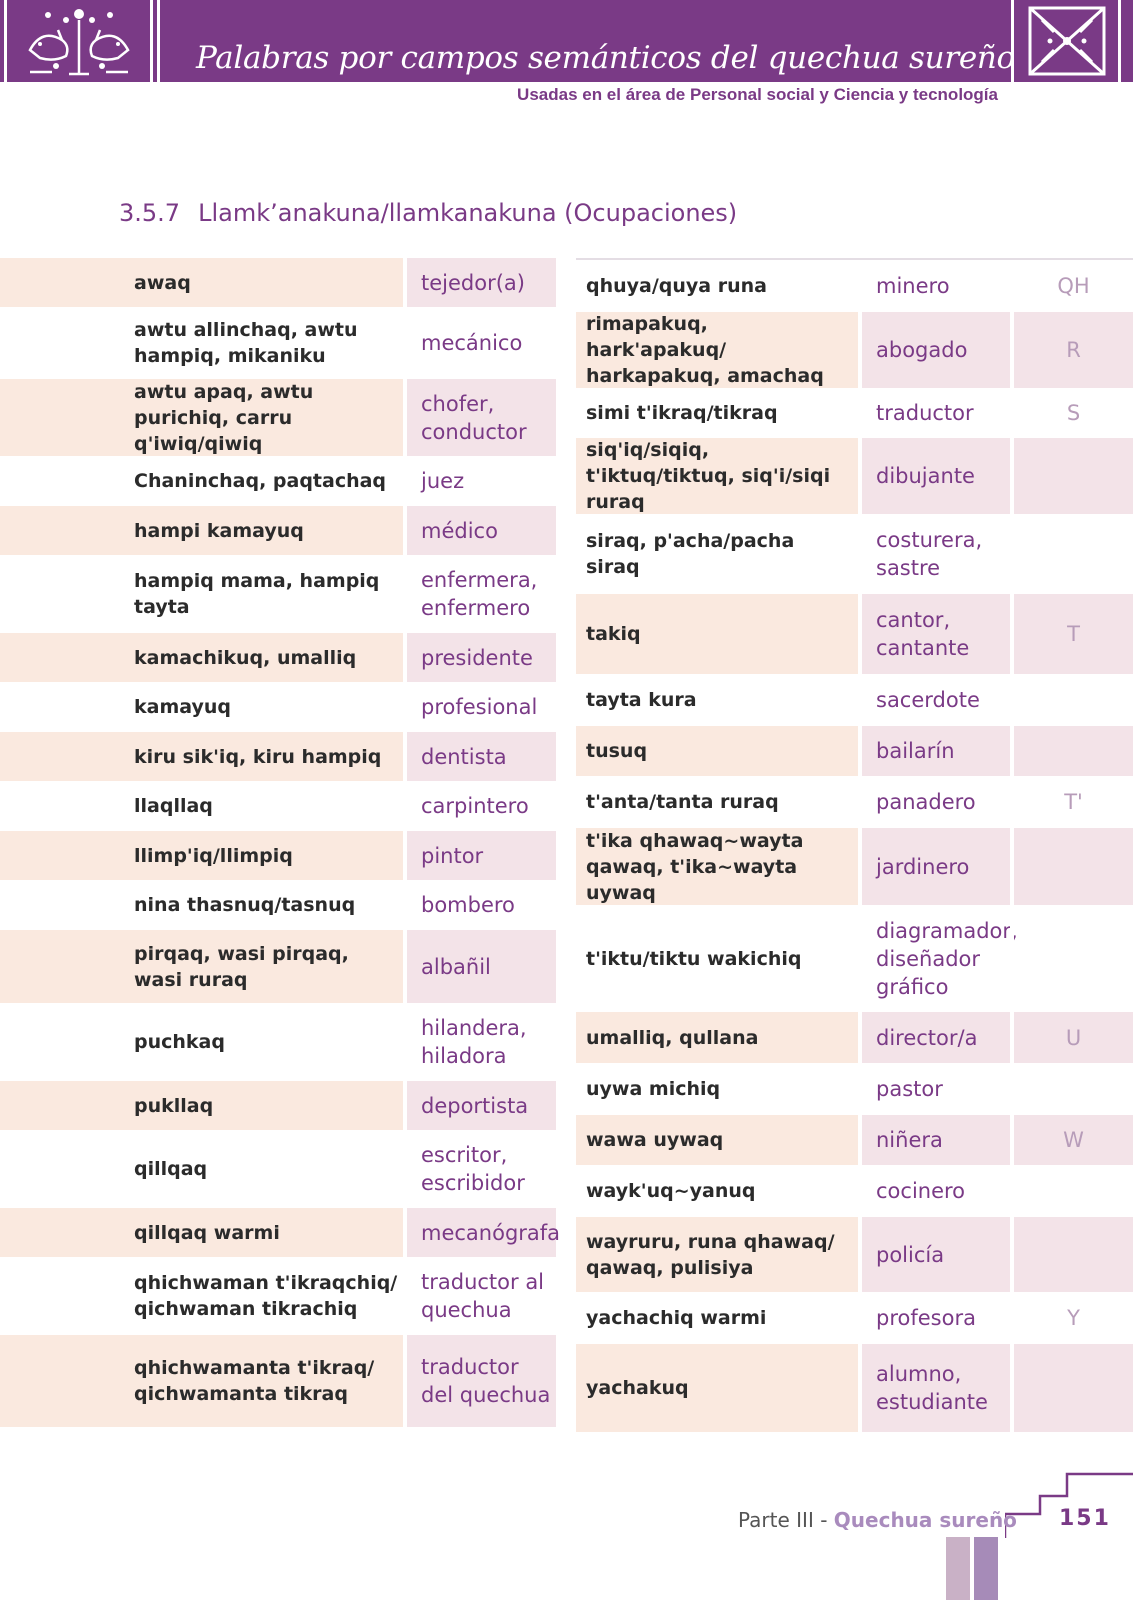  What do you see at coordinates (80, 41) in the screenshot?
I see `decorative-birds-logo-icon` at bounding box center [80, 41].